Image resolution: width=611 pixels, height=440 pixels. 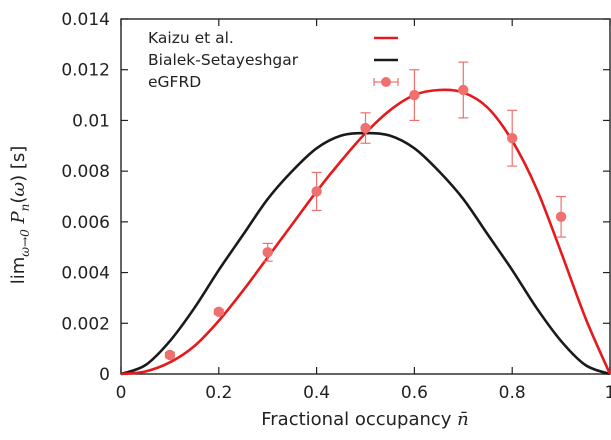 I want to click on x-axis-label: Fractional occupancy n̄, so click(x=365, y=419).